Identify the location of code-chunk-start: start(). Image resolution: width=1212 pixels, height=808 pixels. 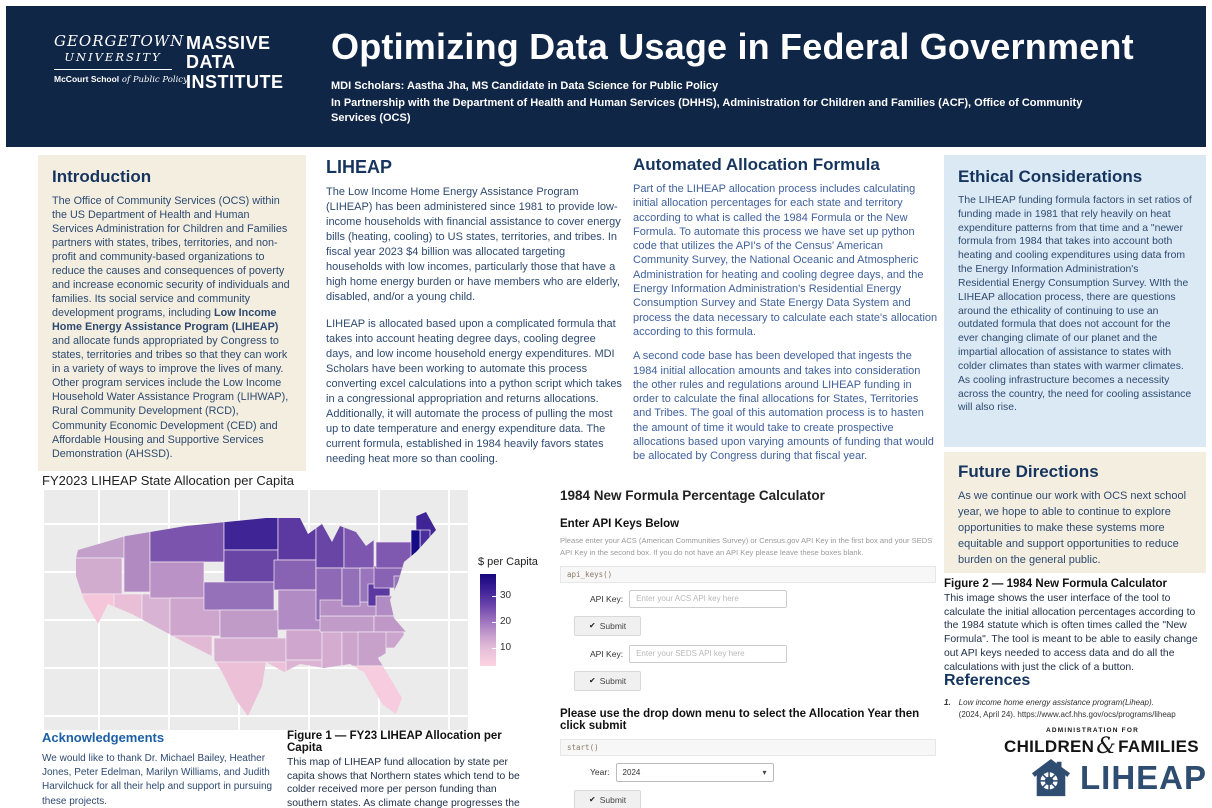
(748, 747).